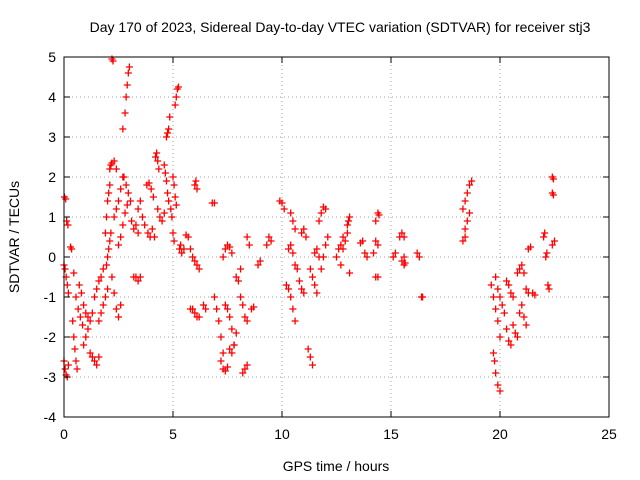 Image resolution: width=640 pixels, height=480 pixels. Describe the element at coordinates (52, 217) in the screenshot. I see `y-tick-label: 1` at that location.